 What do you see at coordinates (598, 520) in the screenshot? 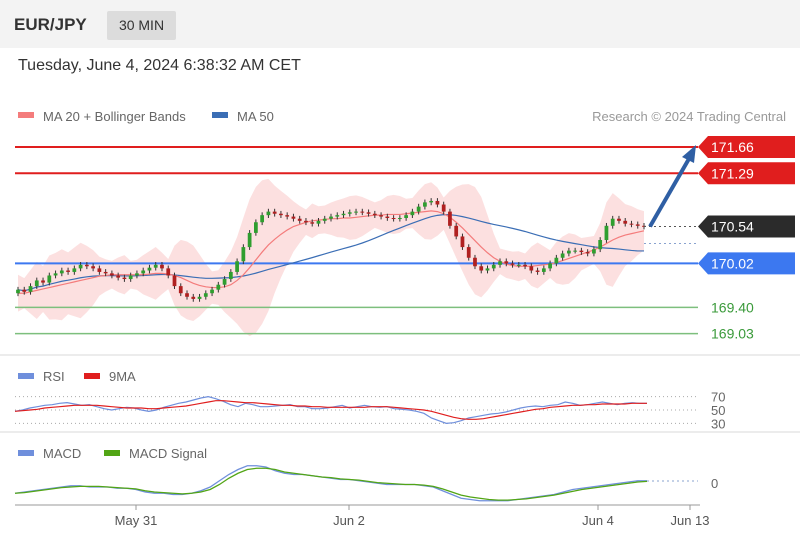
I see `x-tick-label: Jun 4` at bounding box center [598, 520].